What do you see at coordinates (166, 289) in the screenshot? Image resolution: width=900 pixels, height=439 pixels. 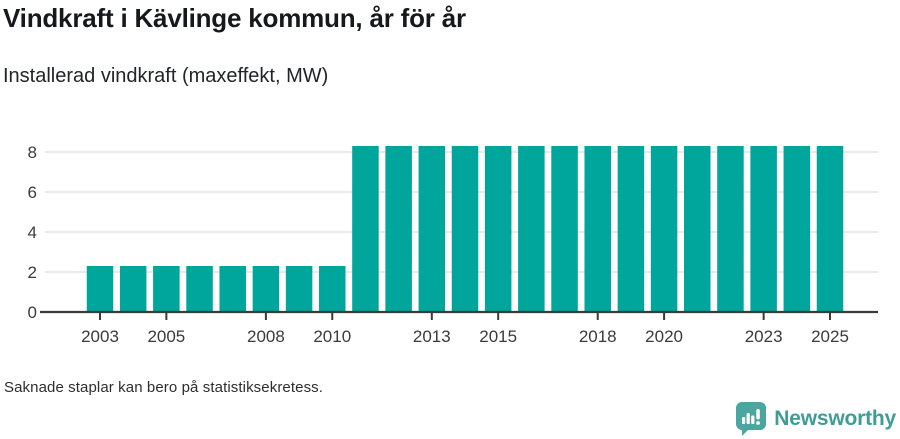 I see `bar-2005` at bounding box center [166, 289].